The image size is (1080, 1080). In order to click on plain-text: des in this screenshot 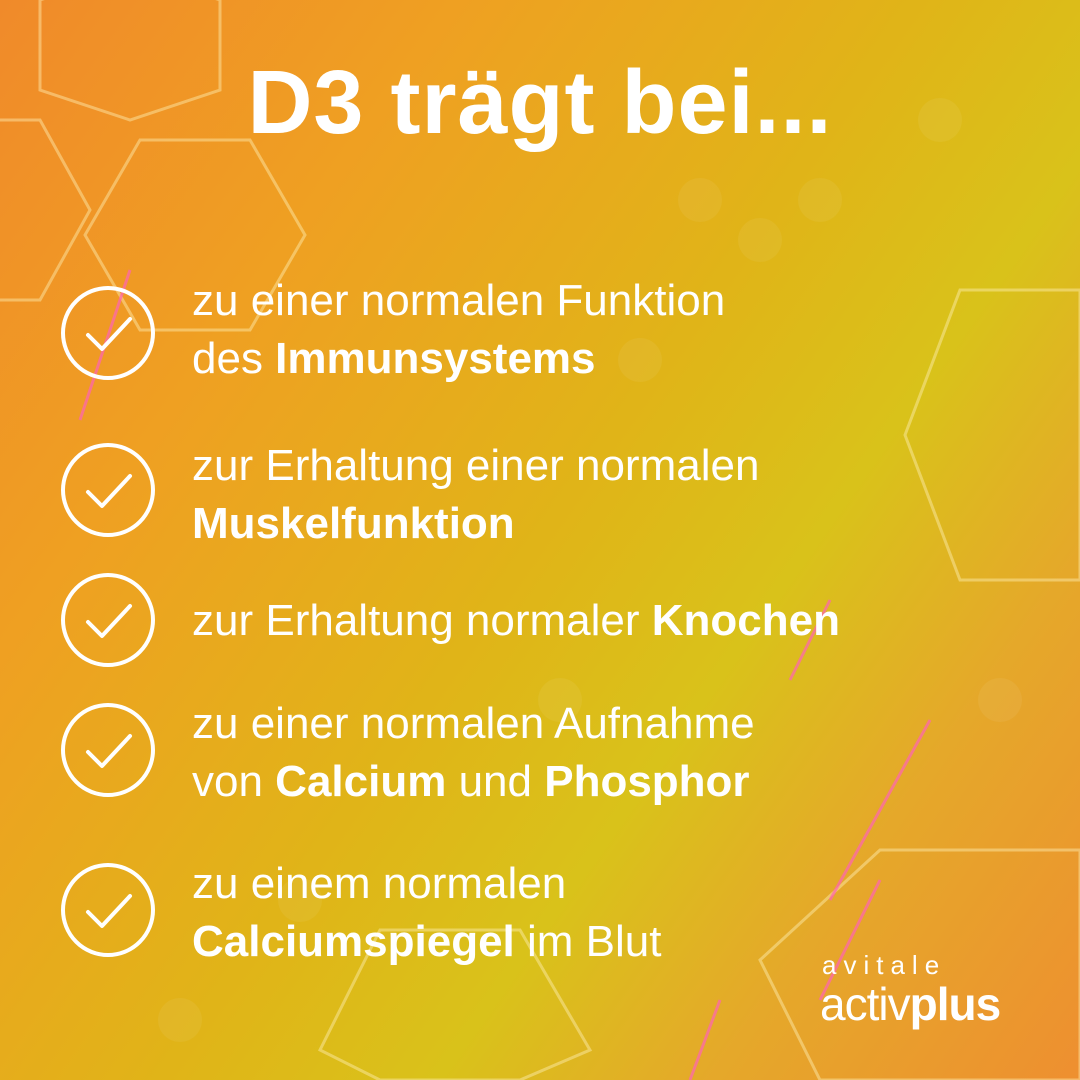, I will do `click(234, 358)`.